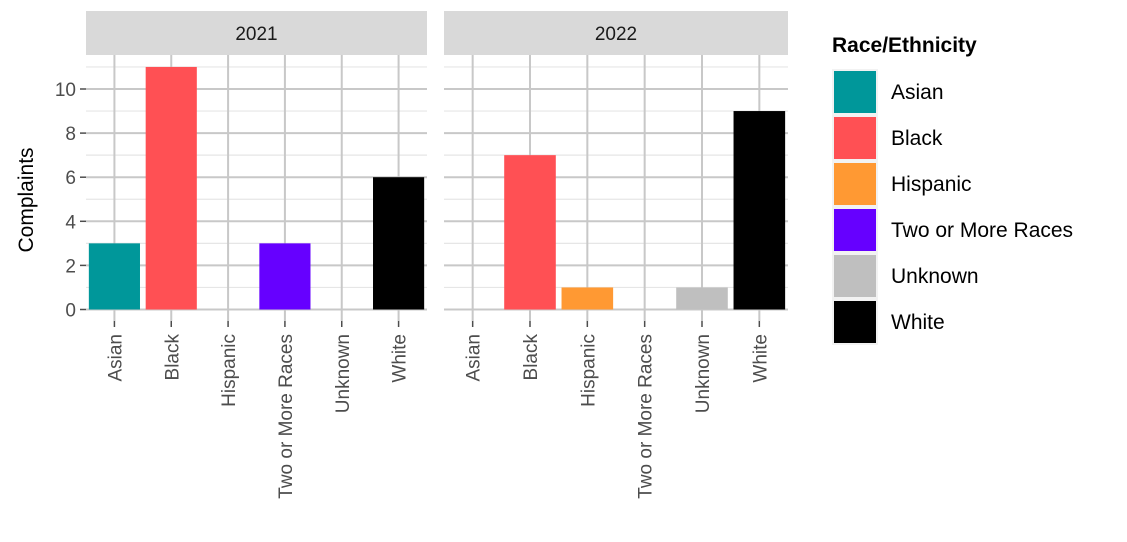 This screenshot has width=1127, height=542. Describe the element at coordinates (904, 45) in the screenshot. I see `legend-title: Race/Ethnicity` at that location.